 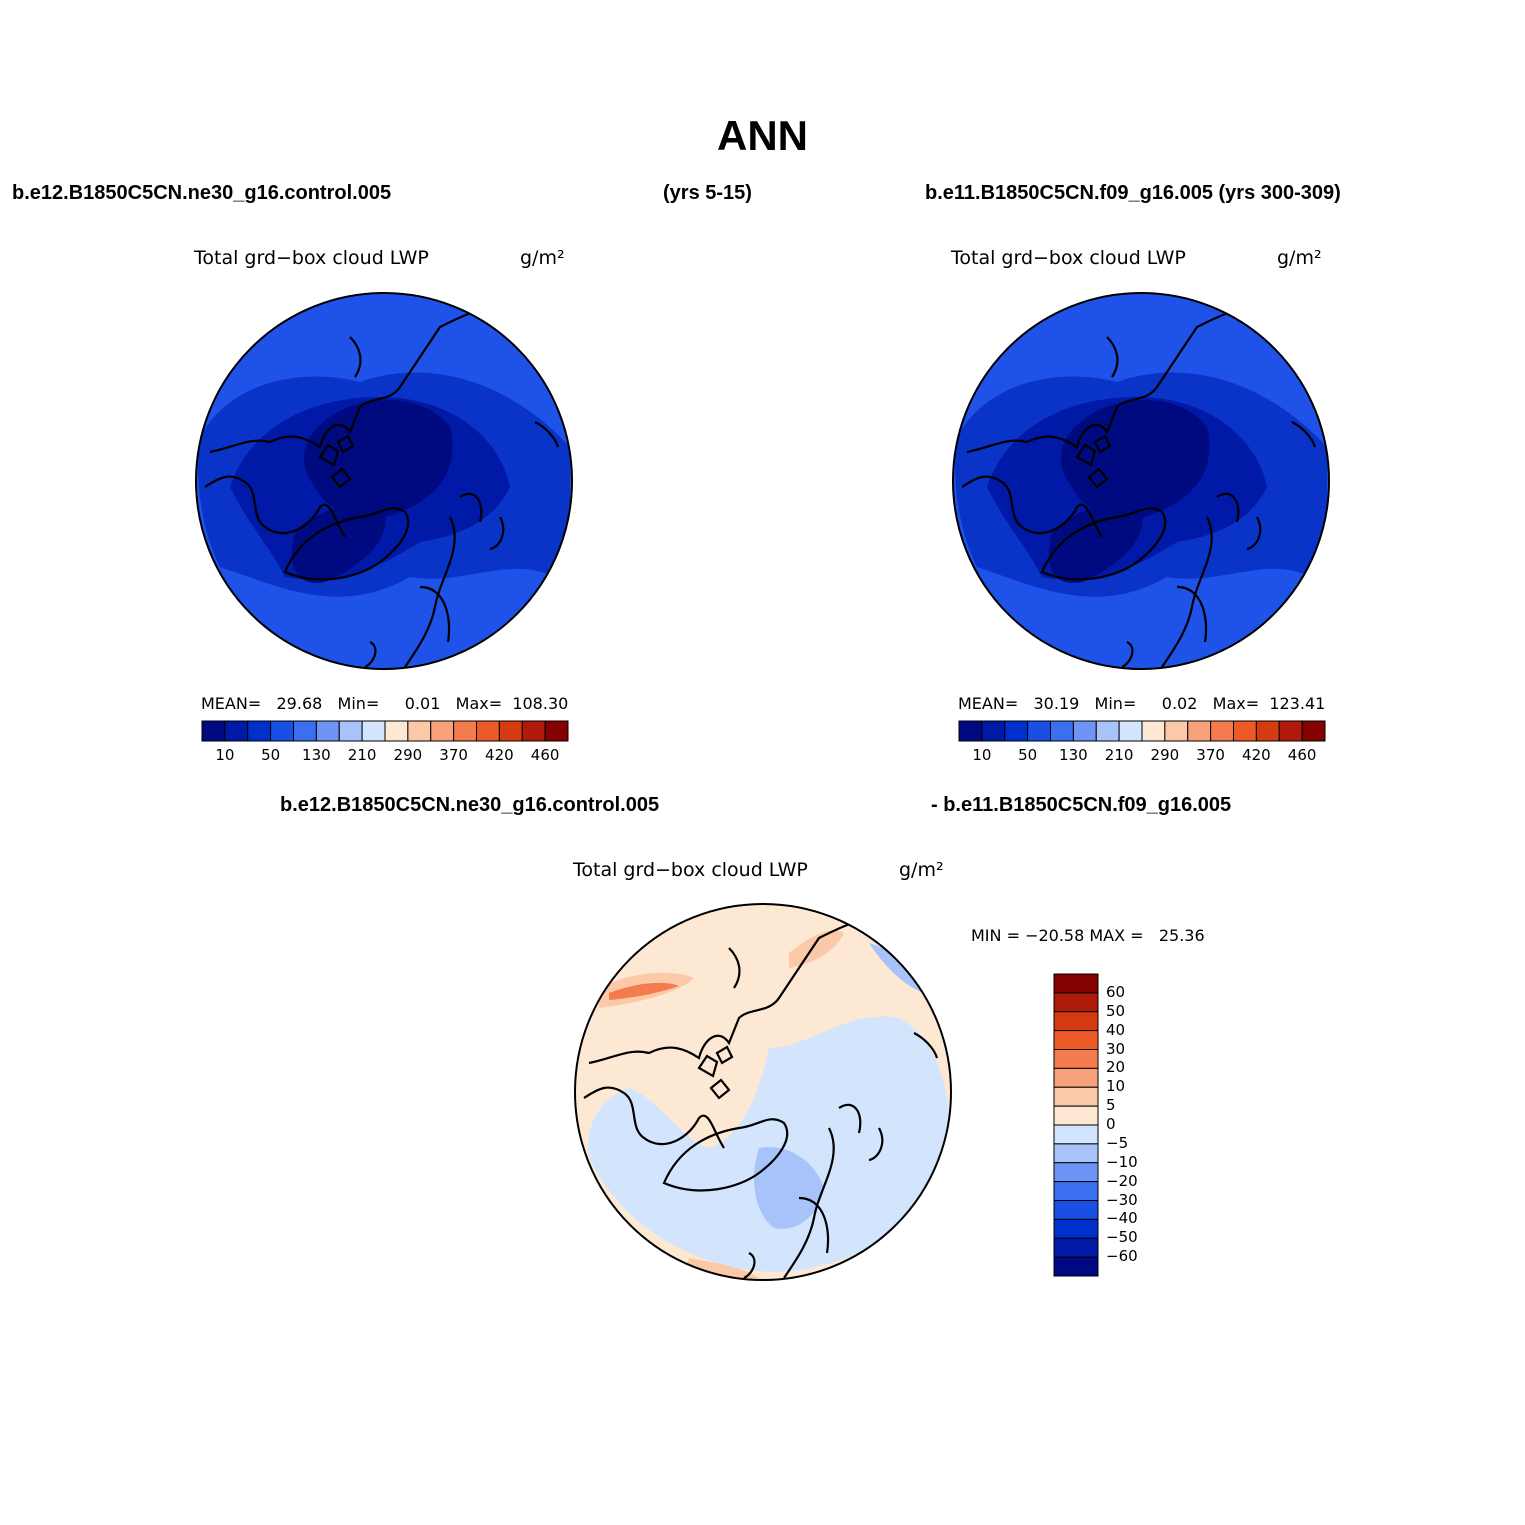 I want to click on difference-colorbar-tick-label: −60, so click(x=1122, y=1256).